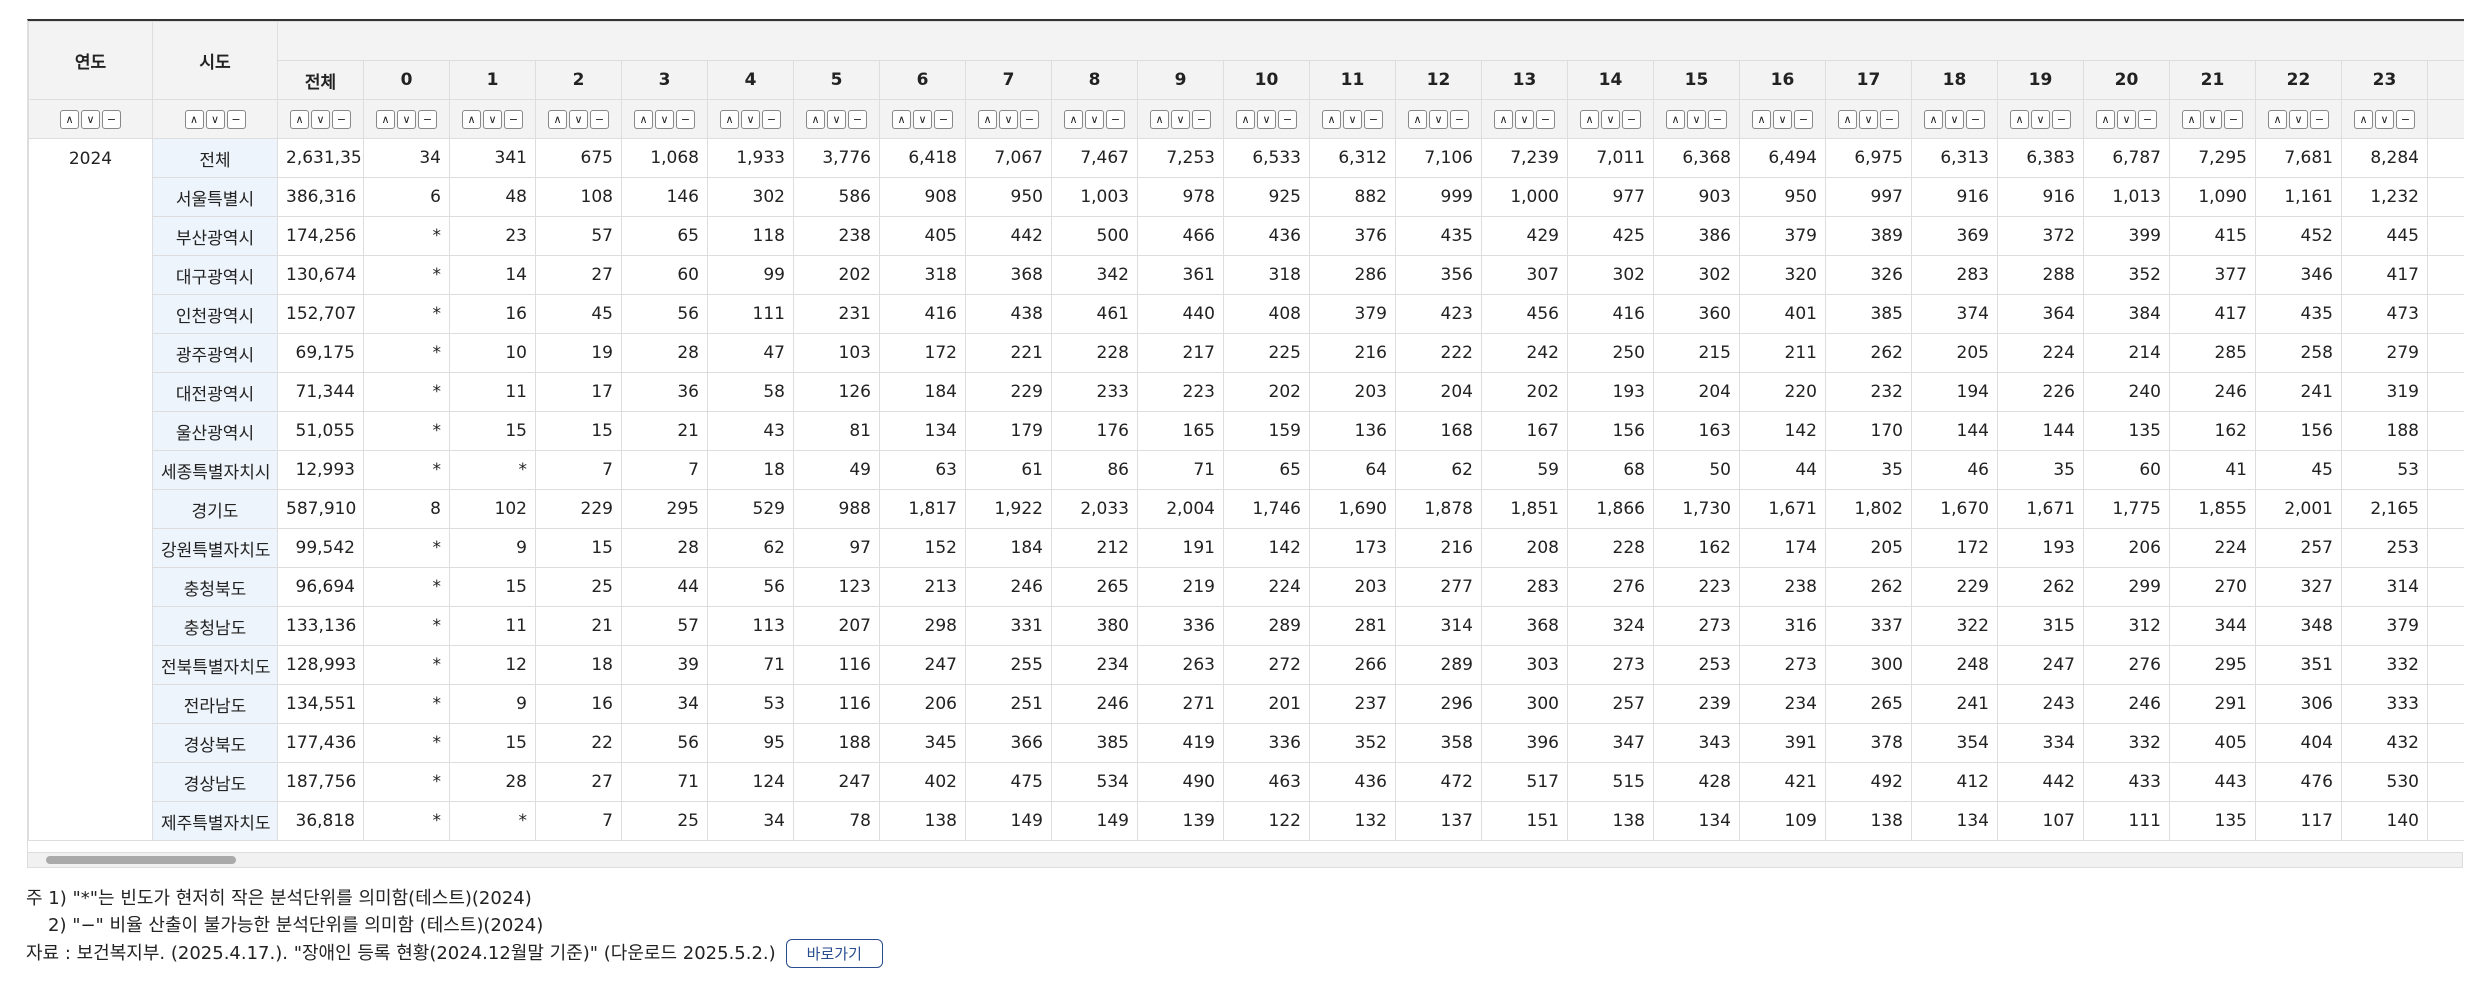 Image resolution: width=2488 pixels, height=995 pixels. Describe the element at coordinates (141, 860) in the screenshot. I see `scroll-thumb` at that location.